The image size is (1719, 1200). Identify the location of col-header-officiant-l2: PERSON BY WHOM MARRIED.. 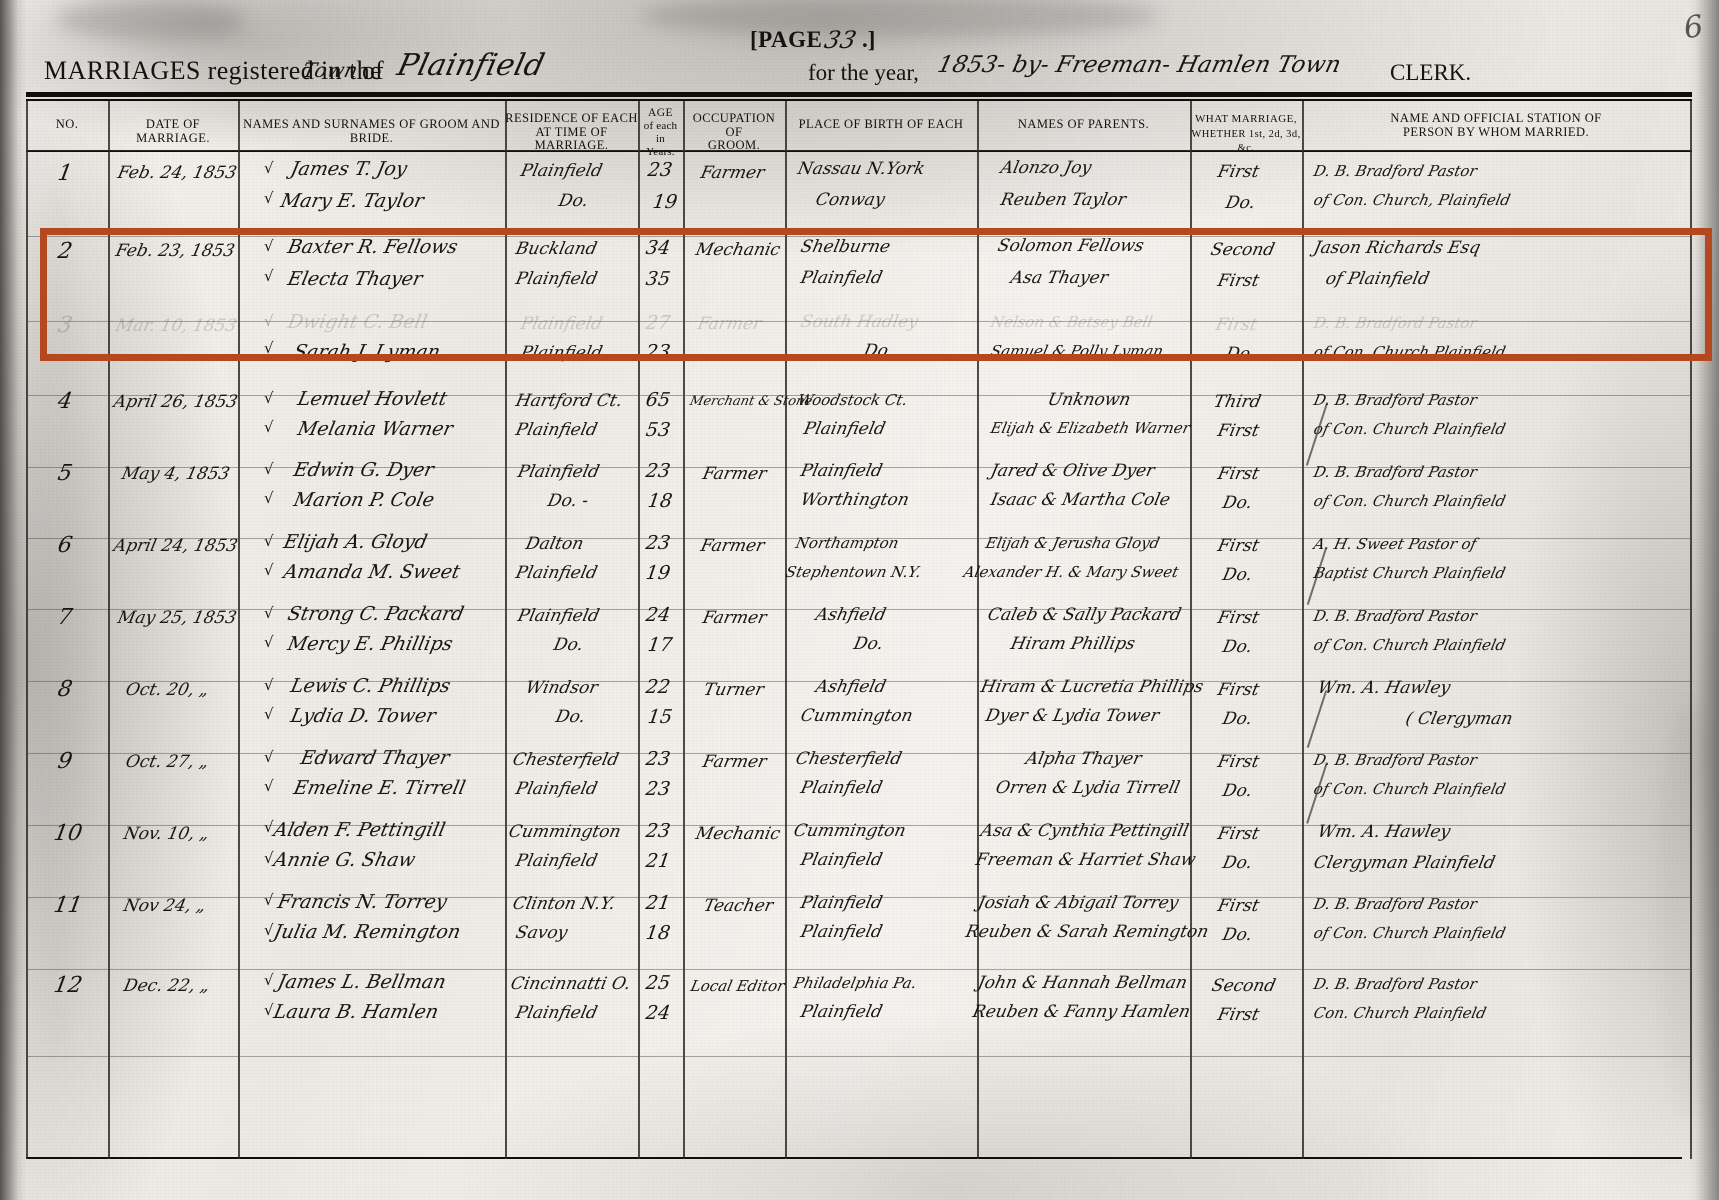
(1496, 131).